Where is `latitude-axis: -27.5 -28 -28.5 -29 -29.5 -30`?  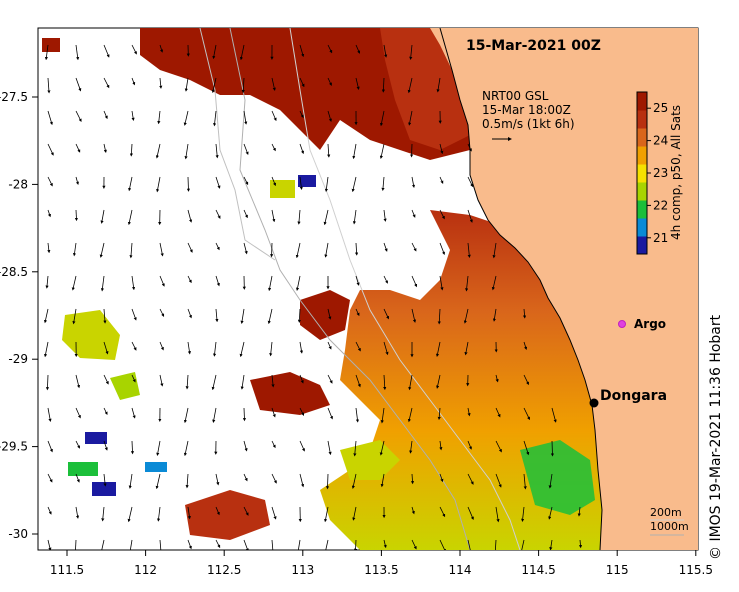 latitude-axis: -27.5 -28 -28.5 -29 -29.5 -30 is located at coordinates (19, 315).